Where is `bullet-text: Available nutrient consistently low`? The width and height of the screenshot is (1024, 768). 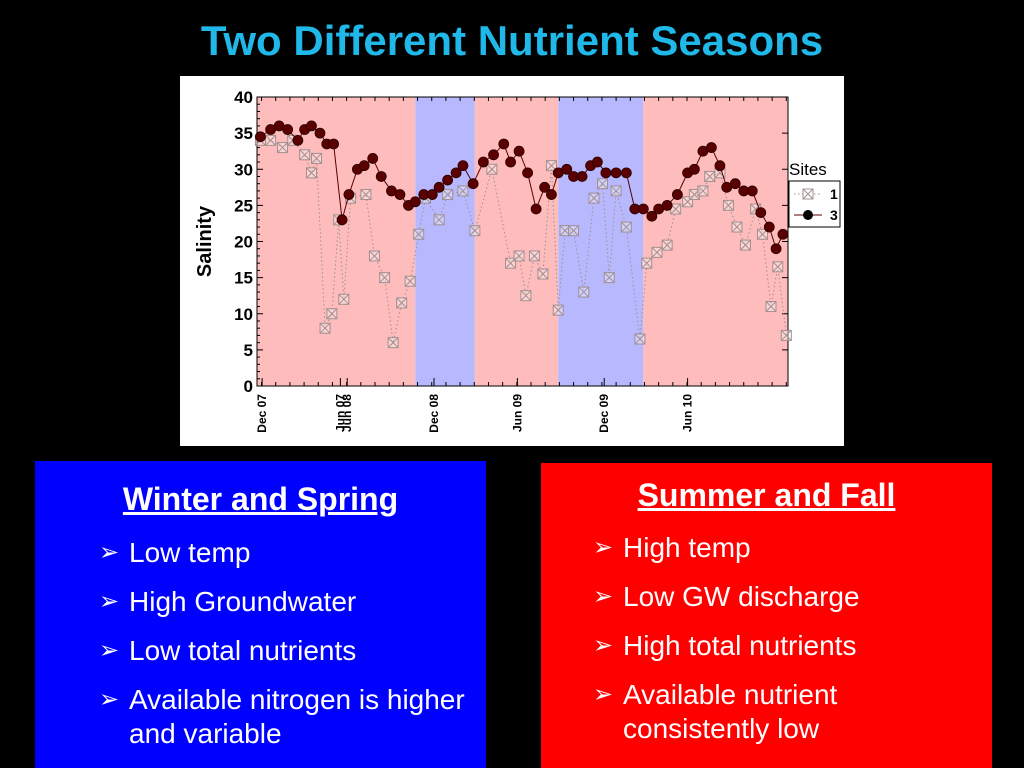 bullet-text: Available nutrient consistently low is located at coordinates (730, 711).